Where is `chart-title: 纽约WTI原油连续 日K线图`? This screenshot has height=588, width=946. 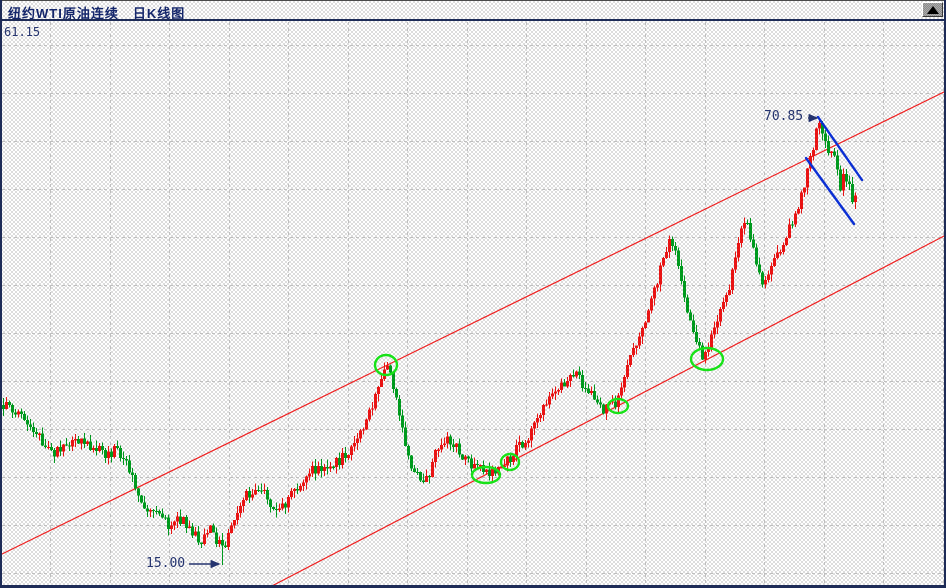
chart-title: 纽约WTI原油连续 日K线图 is located at coordinates (97, 13).